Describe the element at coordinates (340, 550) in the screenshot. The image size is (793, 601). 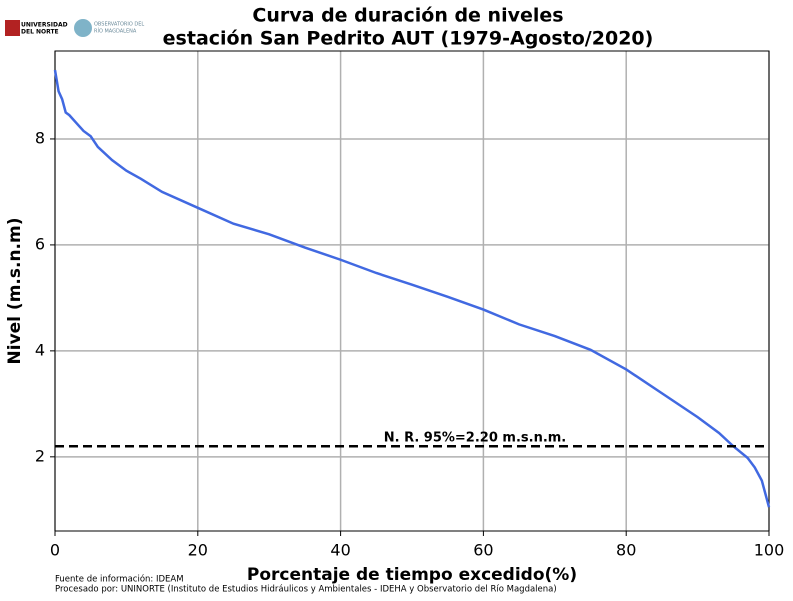
I see `x-tick-label: 40` at that location.